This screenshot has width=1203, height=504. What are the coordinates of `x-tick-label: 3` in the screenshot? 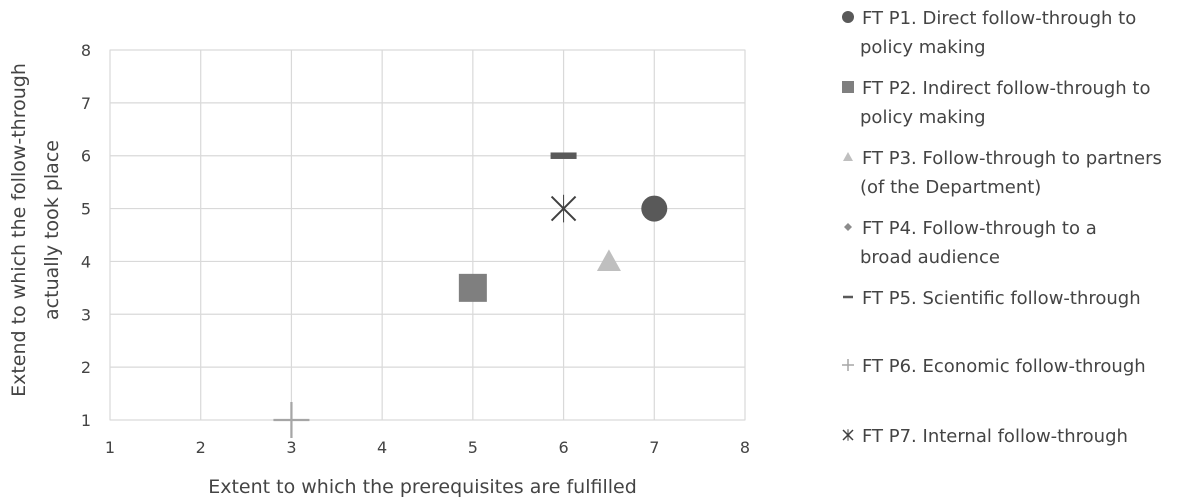 It's located at (291, 447).